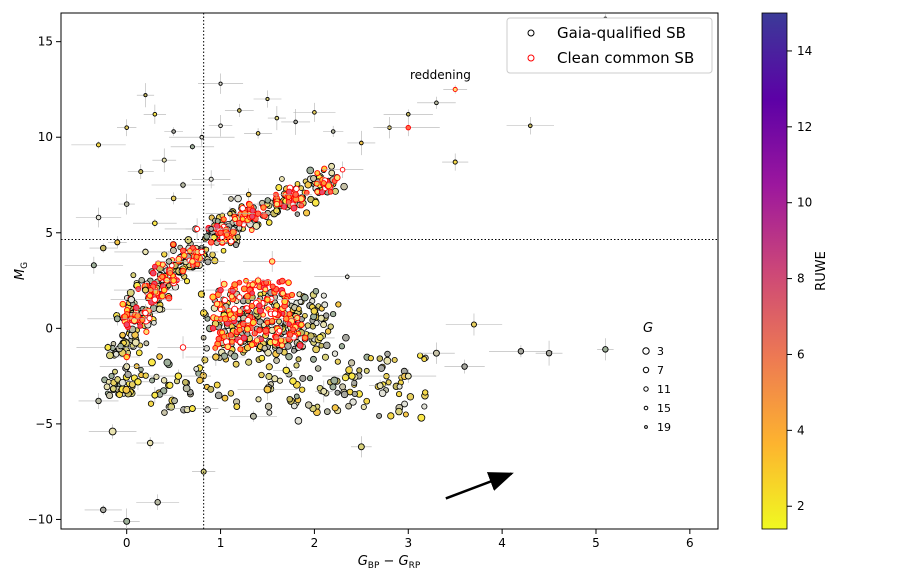 This screenshot has width=897, height=577. Describe the element at coordinates (44, 424) in the screenshot. I see `y-tick-label: −5` at that location.